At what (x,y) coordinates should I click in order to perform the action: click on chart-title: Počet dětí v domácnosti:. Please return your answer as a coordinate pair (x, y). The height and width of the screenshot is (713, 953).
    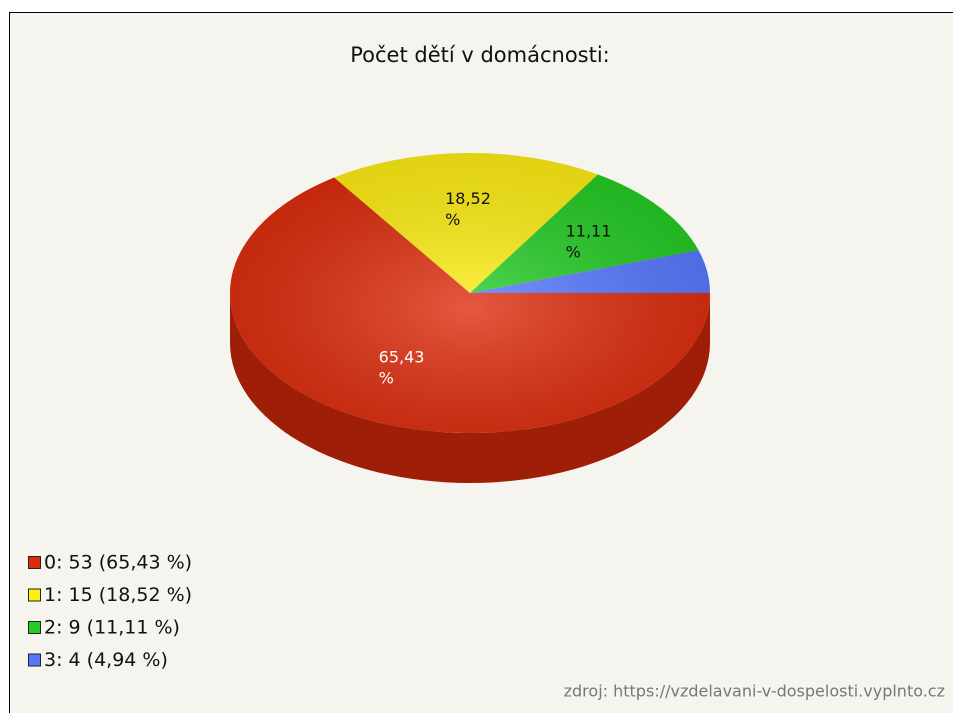
    Looking at the image, I should click on (480, 55).